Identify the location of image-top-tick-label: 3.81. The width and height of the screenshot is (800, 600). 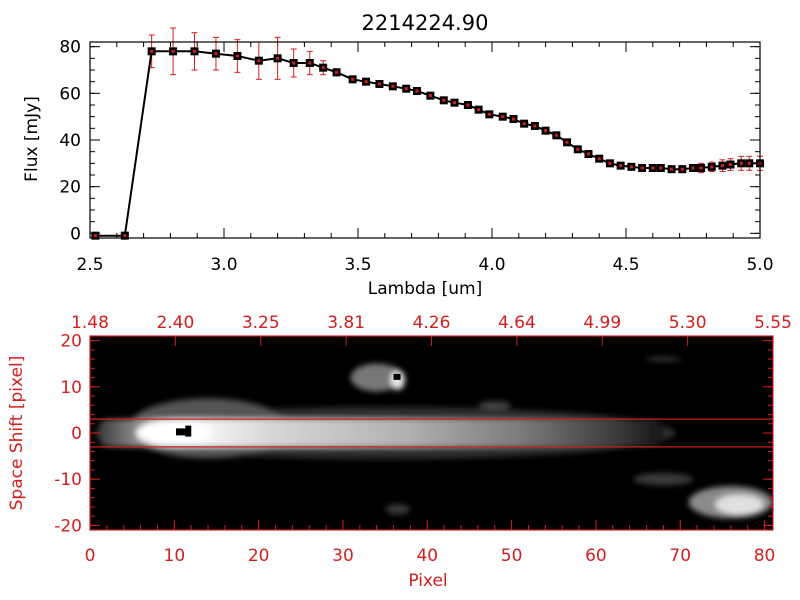
(346, 323).